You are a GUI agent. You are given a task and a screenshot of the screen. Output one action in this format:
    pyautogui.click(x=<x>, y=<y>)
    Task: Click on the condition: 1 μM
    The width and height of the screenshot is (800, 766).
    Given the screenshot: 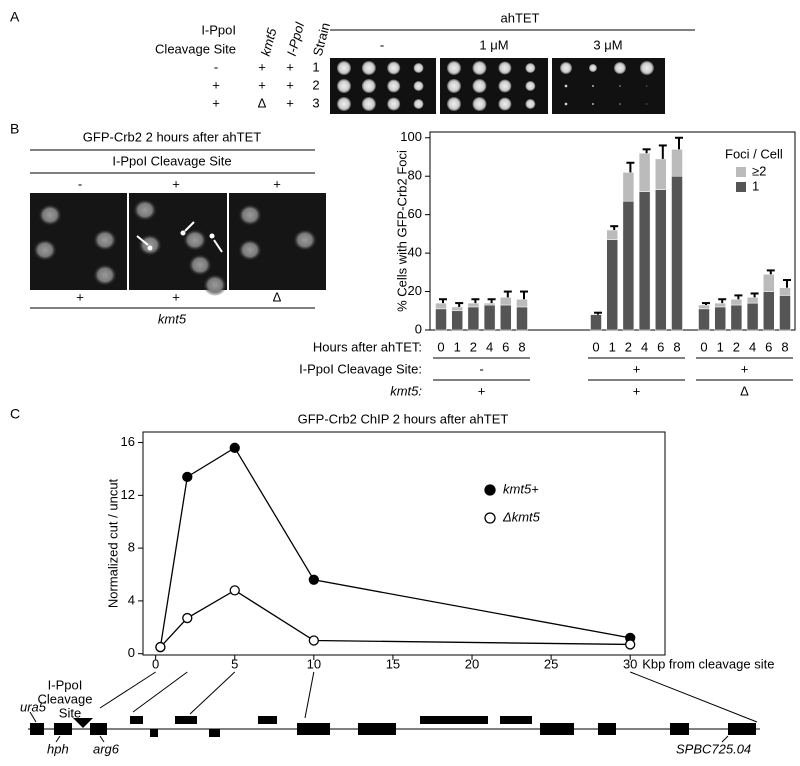 What is the action you would take?
    pyautogui.click(x=493, y=44)
    